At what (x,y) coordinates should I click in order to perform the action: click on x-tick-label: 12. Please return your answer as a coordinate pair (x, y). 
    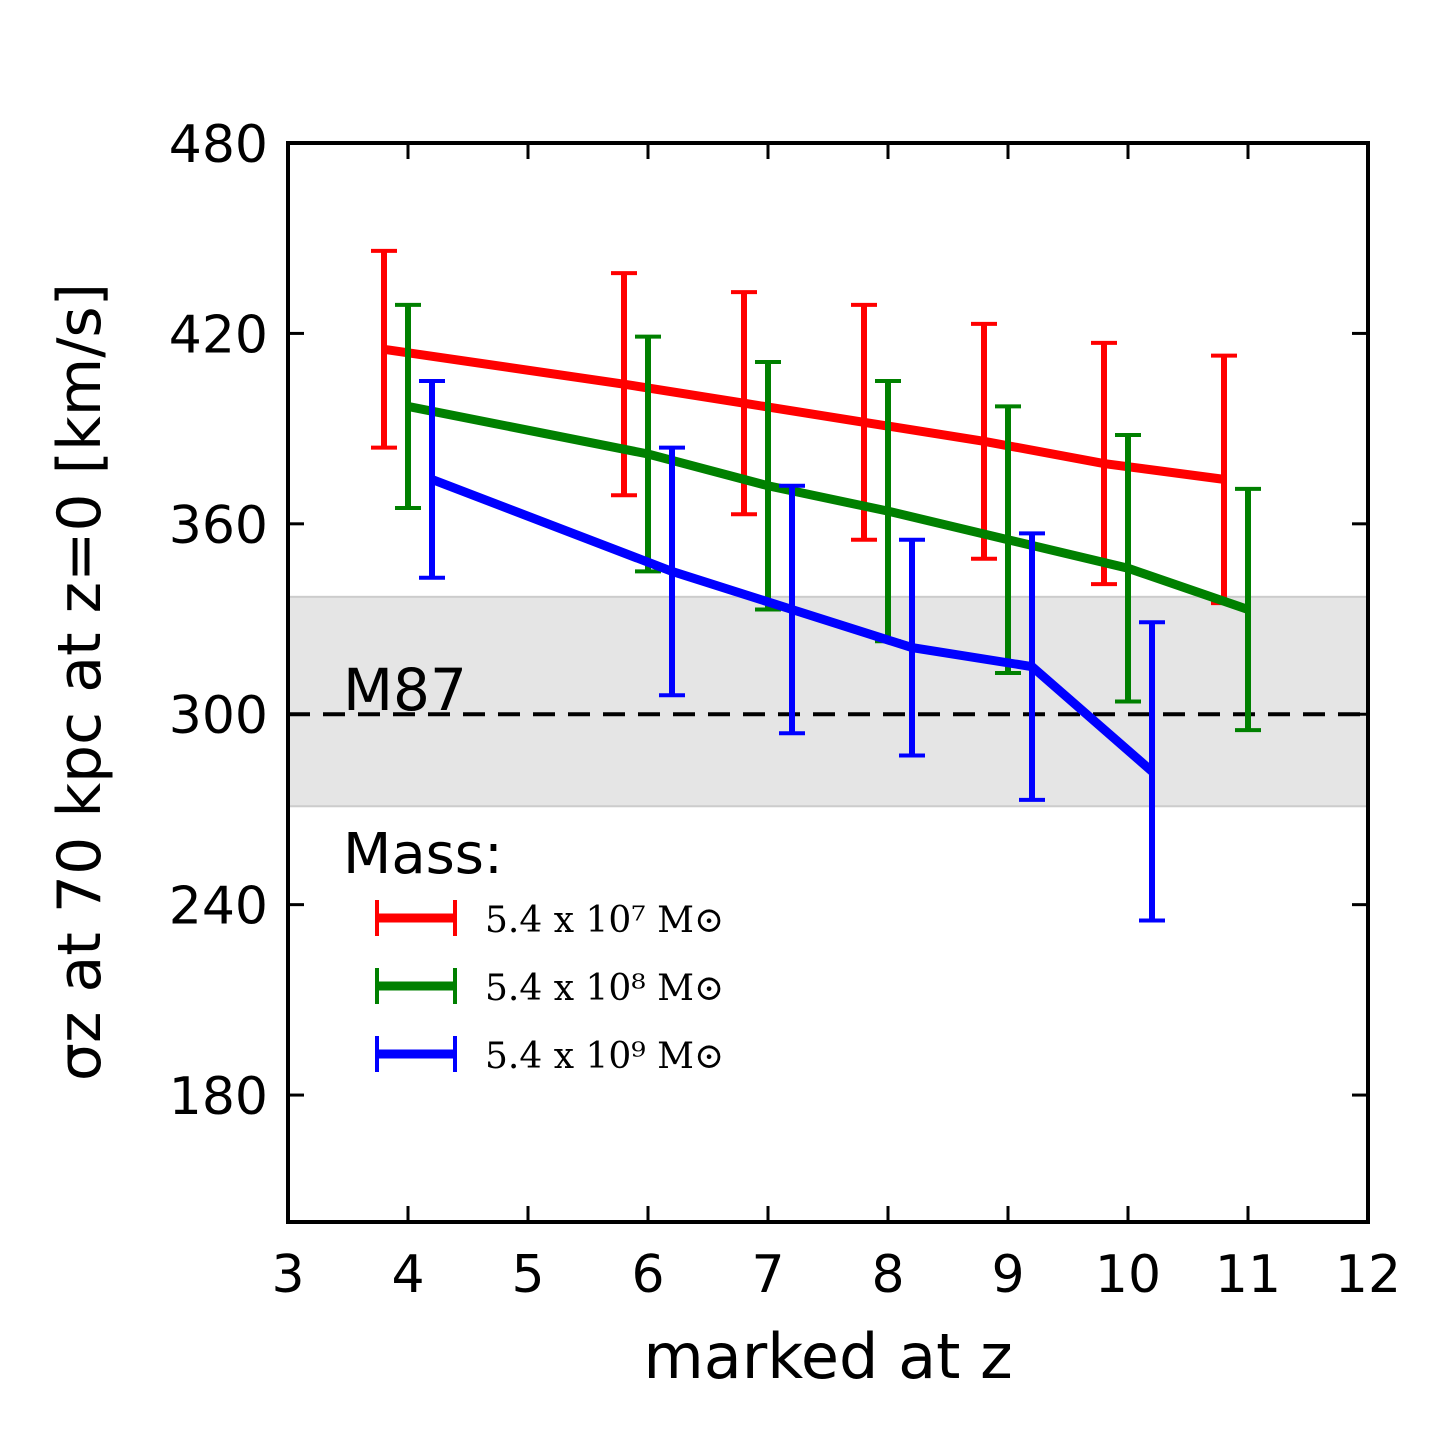
    Looking at the image, I should click on (1368, 1275).